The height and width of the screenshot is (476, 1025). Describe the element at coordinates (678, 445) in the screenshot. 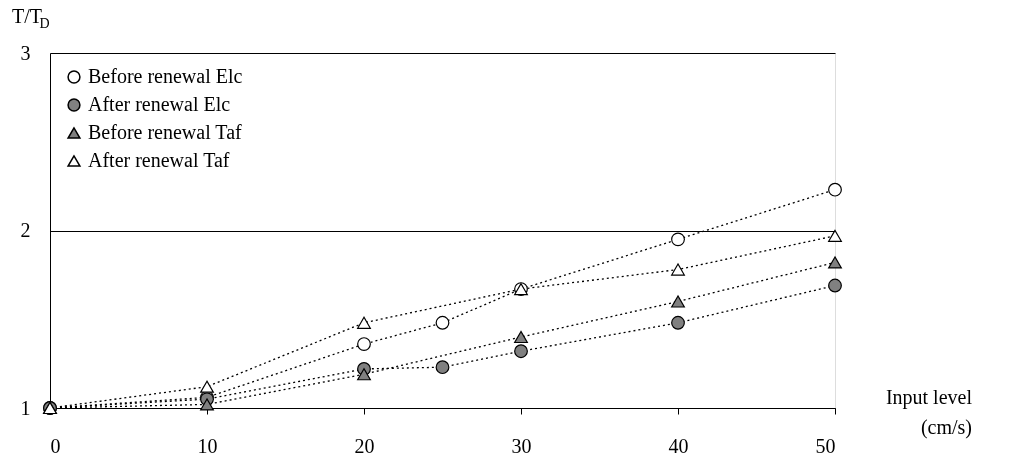

I see `x-tick-label: 40` at that location.